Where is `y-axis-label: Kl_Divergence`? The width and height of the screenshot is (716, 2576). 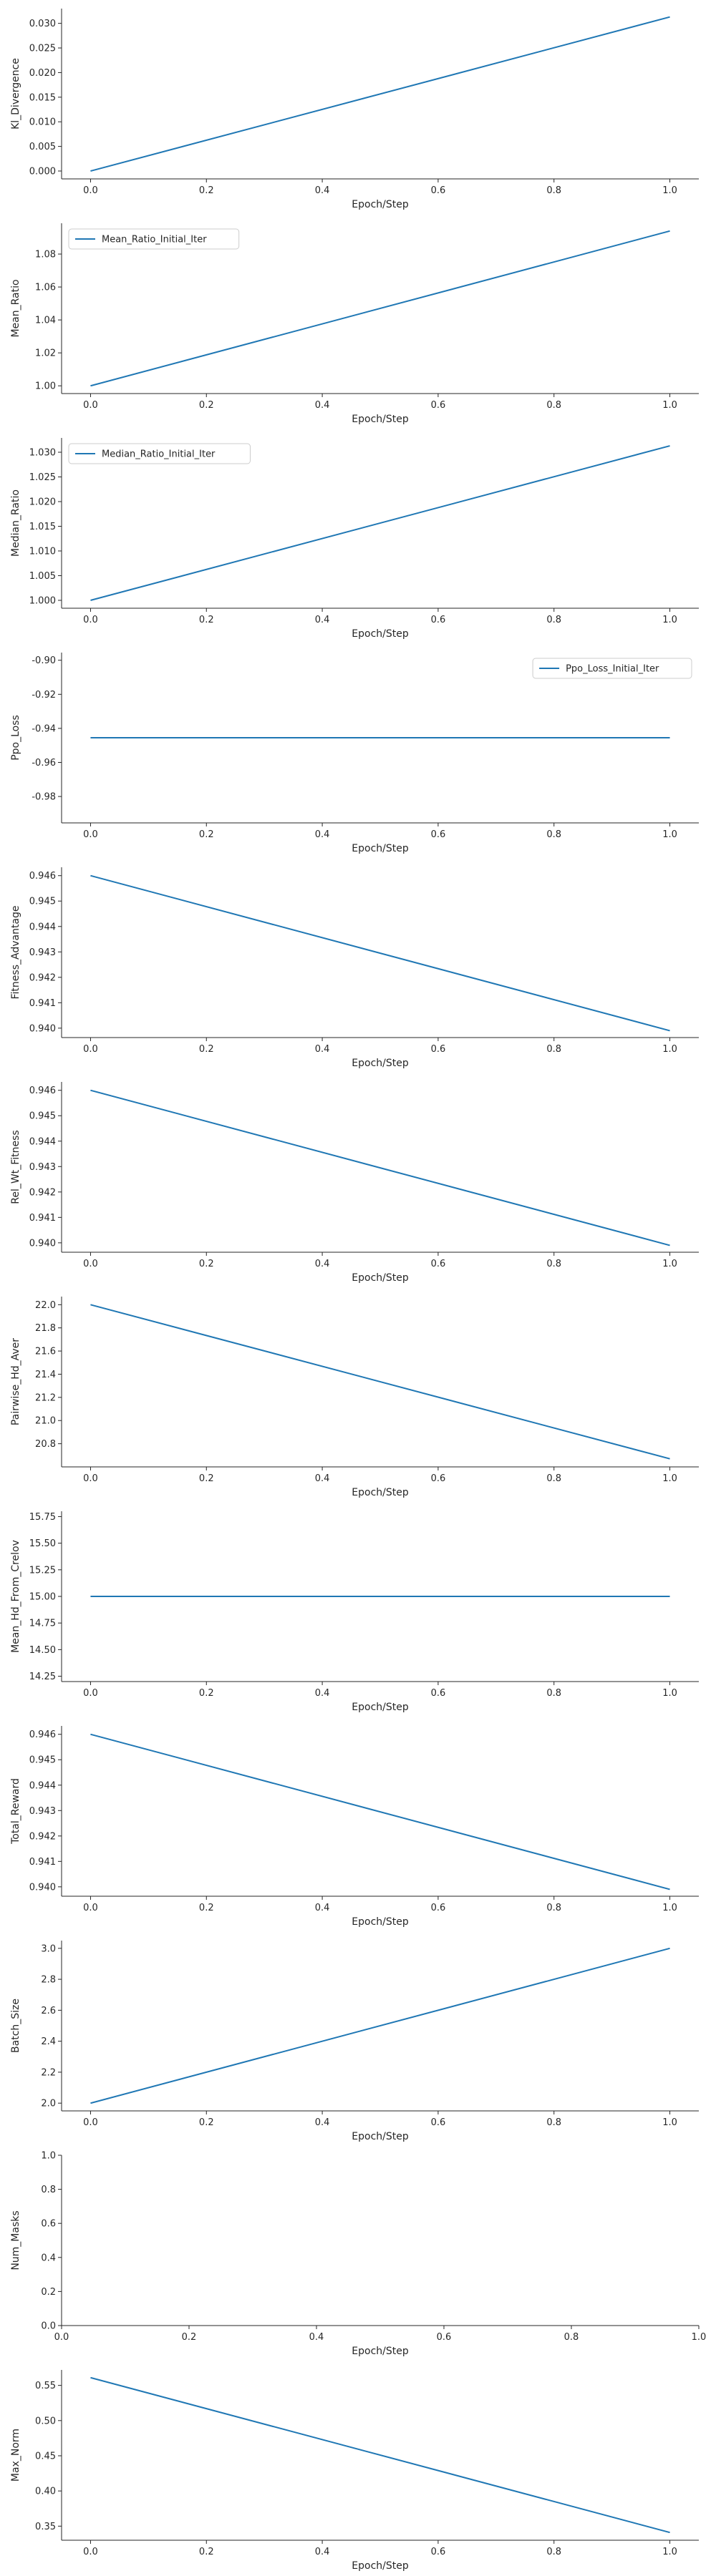 y-axis-label: Kl_Divergence is located at coordinates (15, 94).